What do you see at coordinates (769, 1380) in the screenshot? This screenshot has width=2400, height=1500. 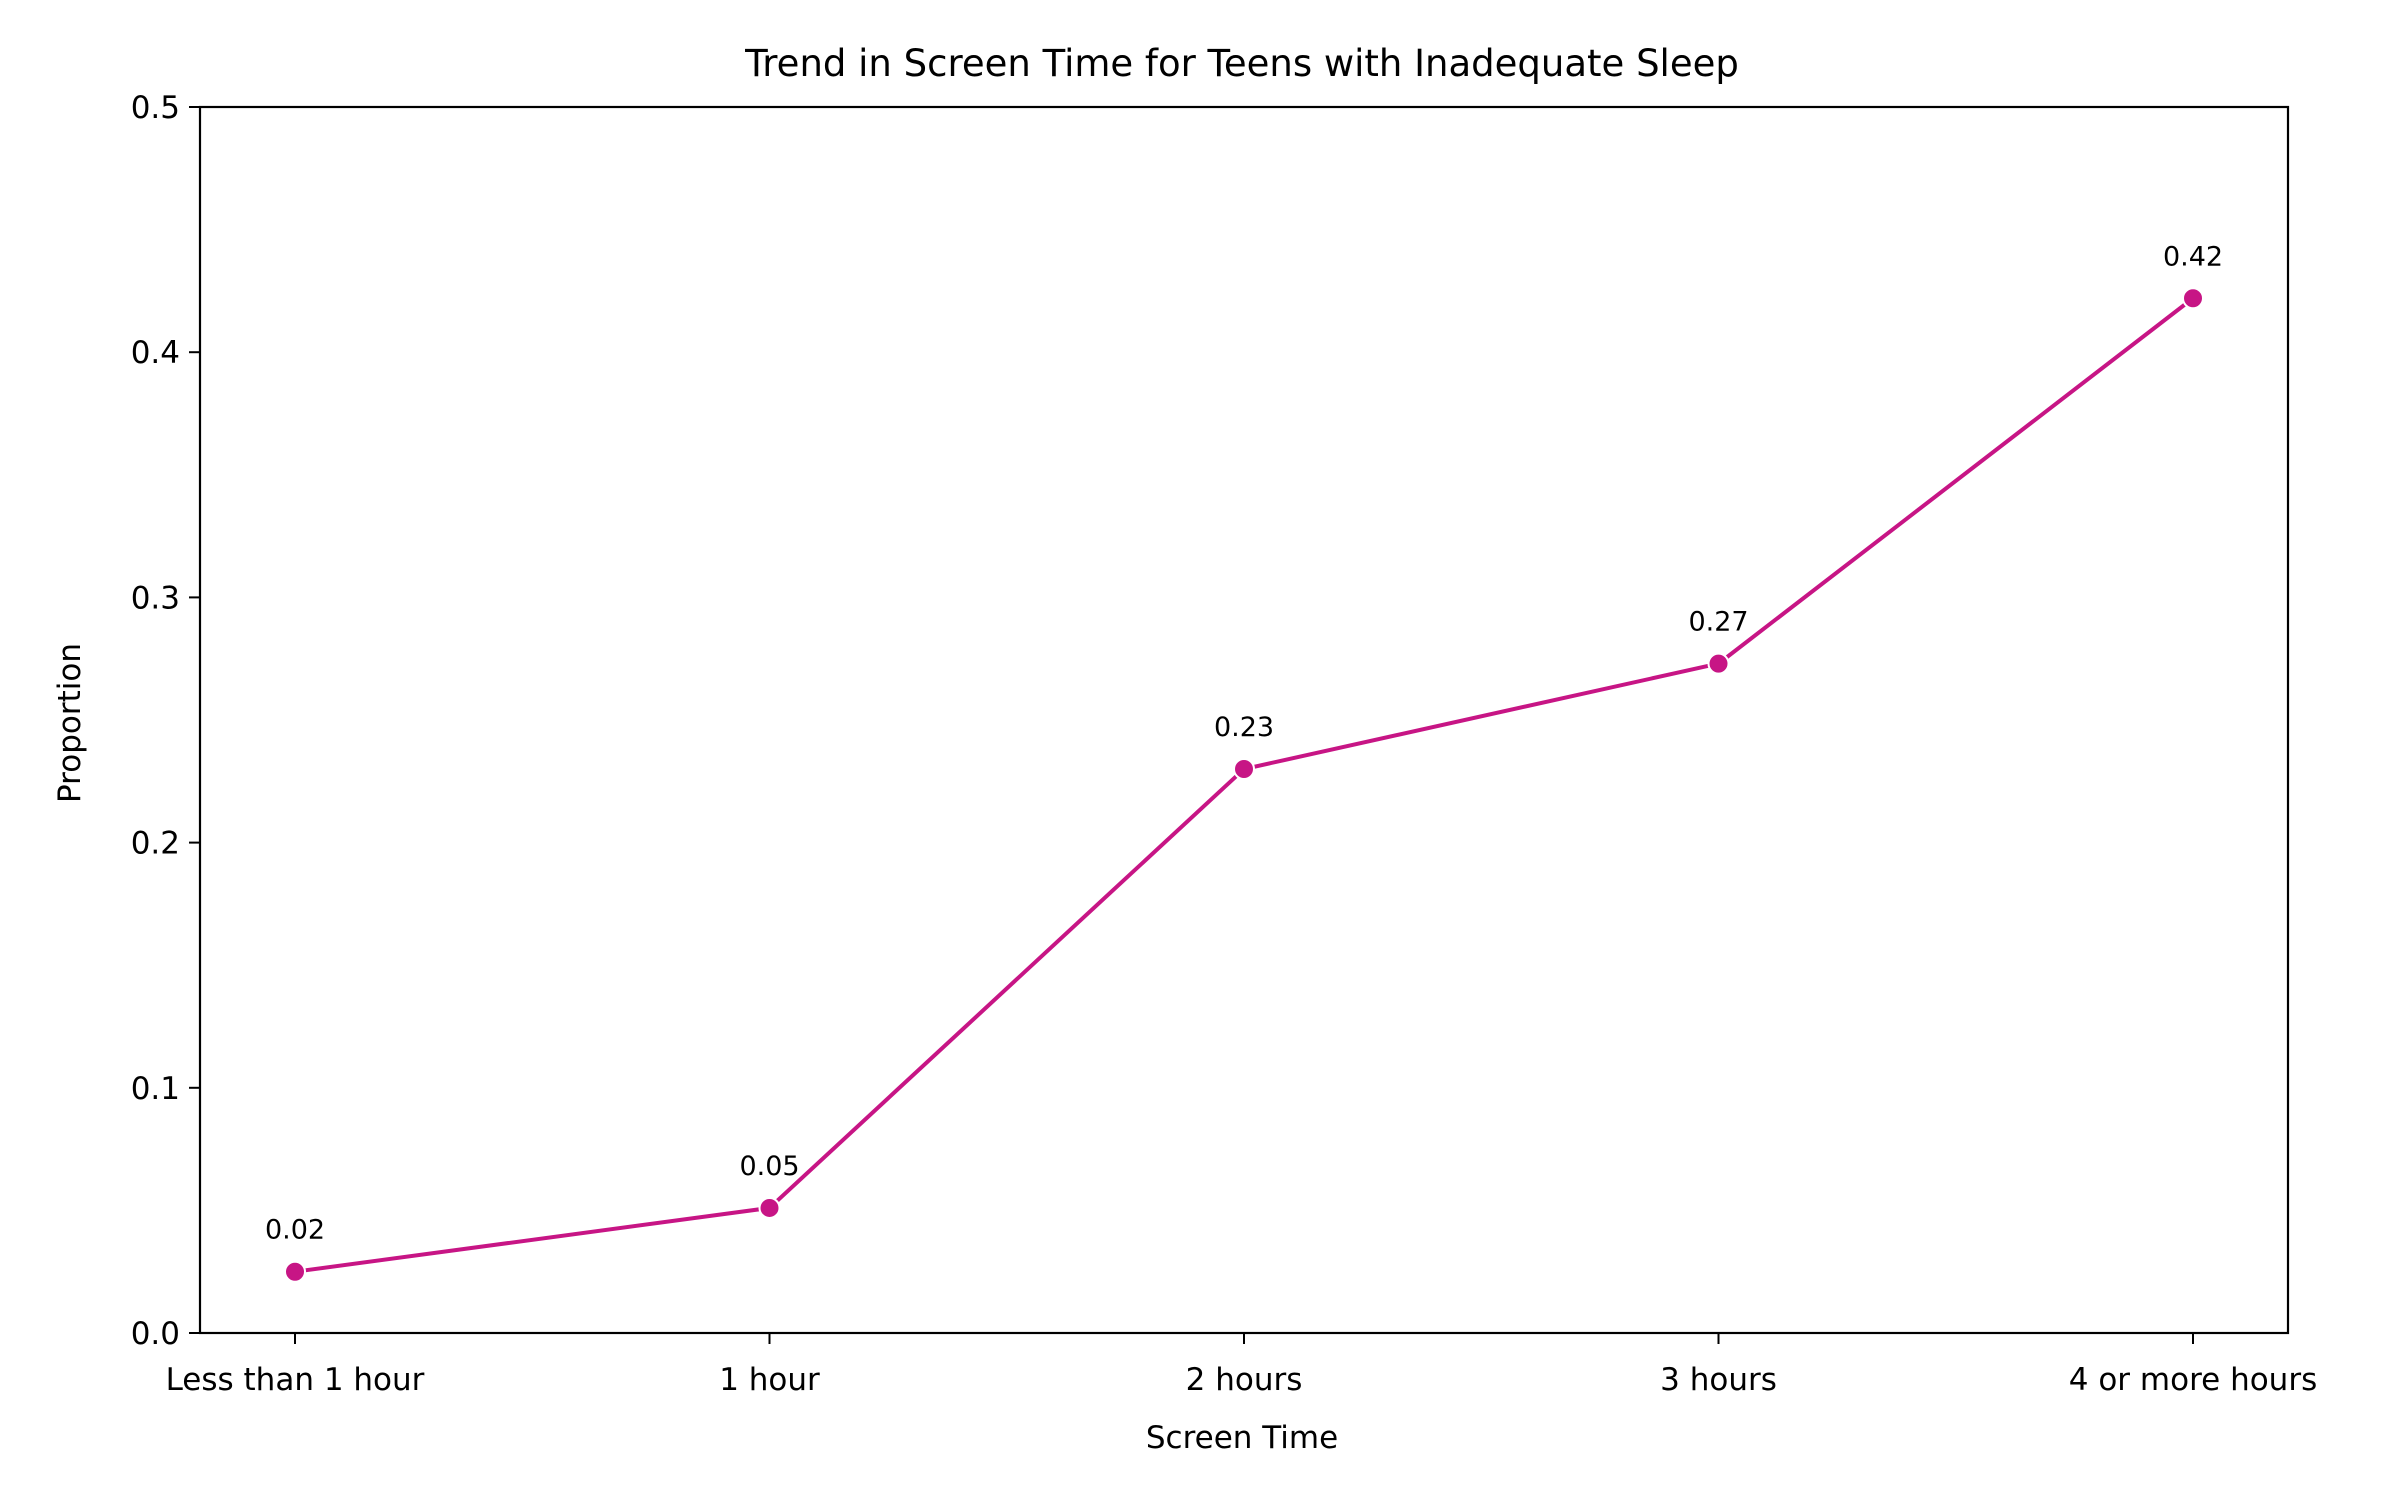 I see `x-tick-label: 1 hour` at bounding box center [769, 1380].